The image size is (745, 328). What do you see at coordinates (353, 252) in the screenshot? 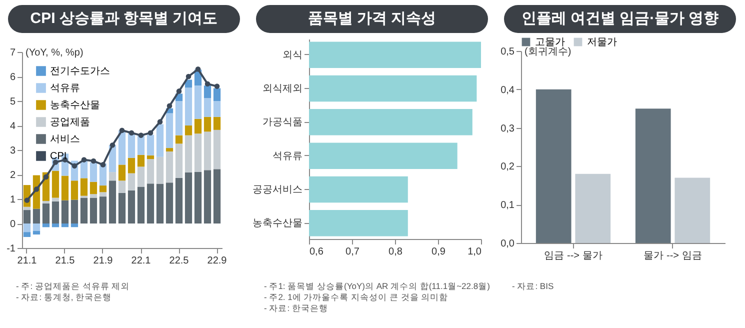
I see `x-tick-label: 0,7` at bounding box center [353, 252].